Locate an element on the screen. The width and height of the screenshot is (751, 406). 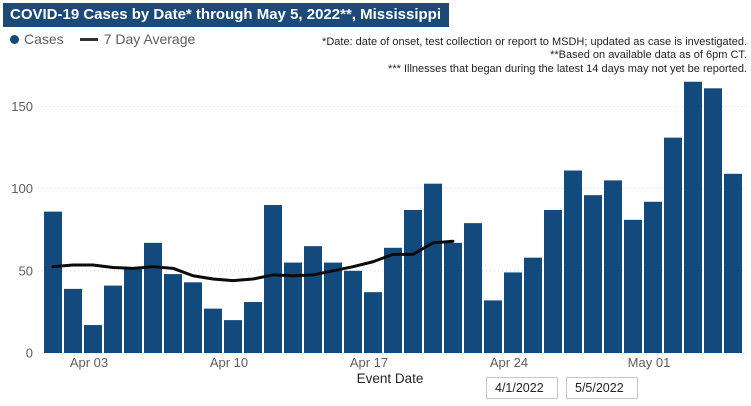
end-date-input is located at coordinates (602, 388).